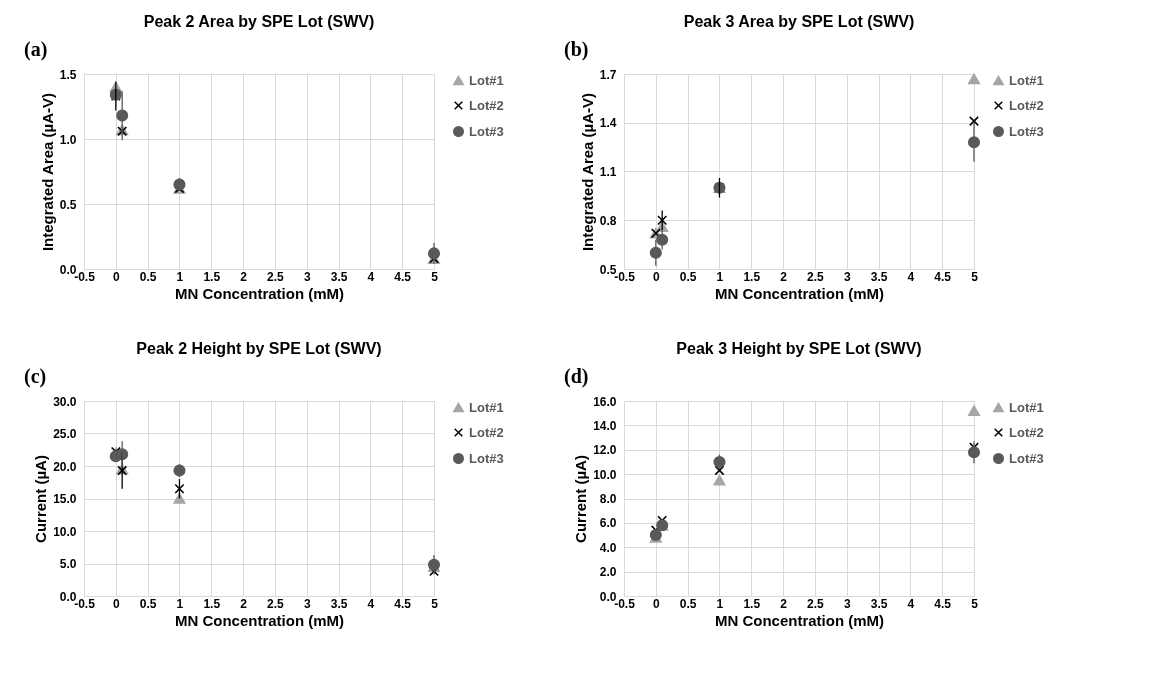  I want to click on y-tick-label: 20.0, so click(65, 466).